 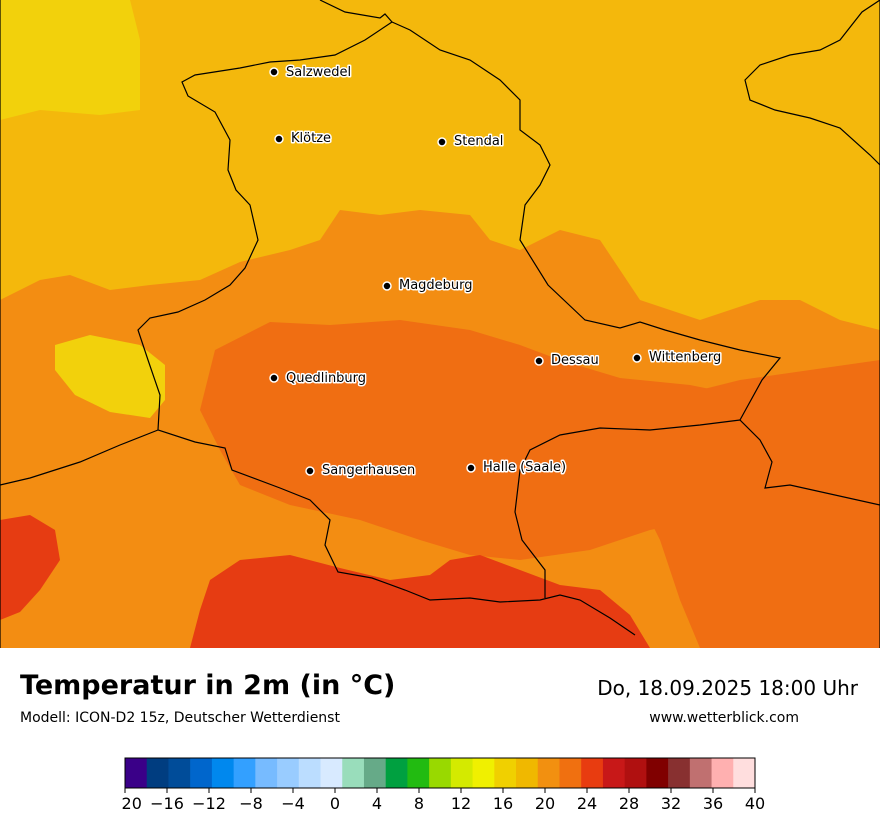 I want to click on svg-text: Stendal, so click(x=478, y=141).